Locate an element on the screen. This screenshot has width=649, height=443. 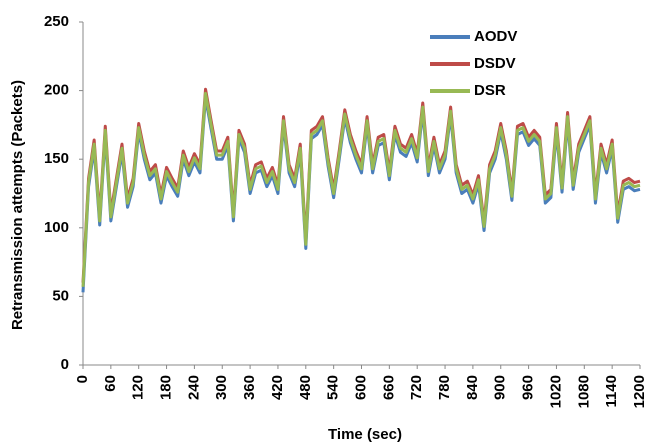
x-tick-label: 420 is located at coordinates (277, 387).